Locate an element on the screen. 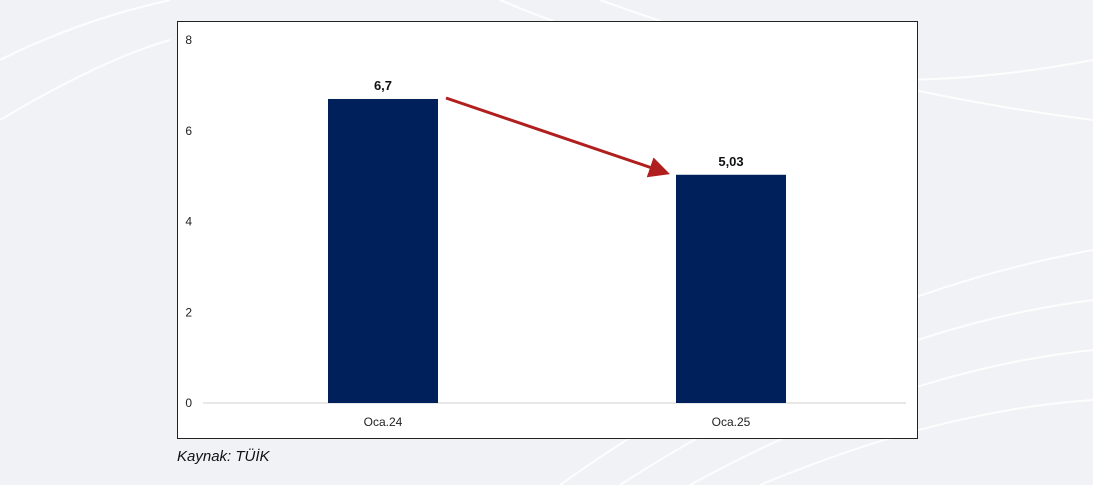 The width and height of the screenshot is (1093, 485). y-tick-label: 6 is located at coordinates (188, 131).